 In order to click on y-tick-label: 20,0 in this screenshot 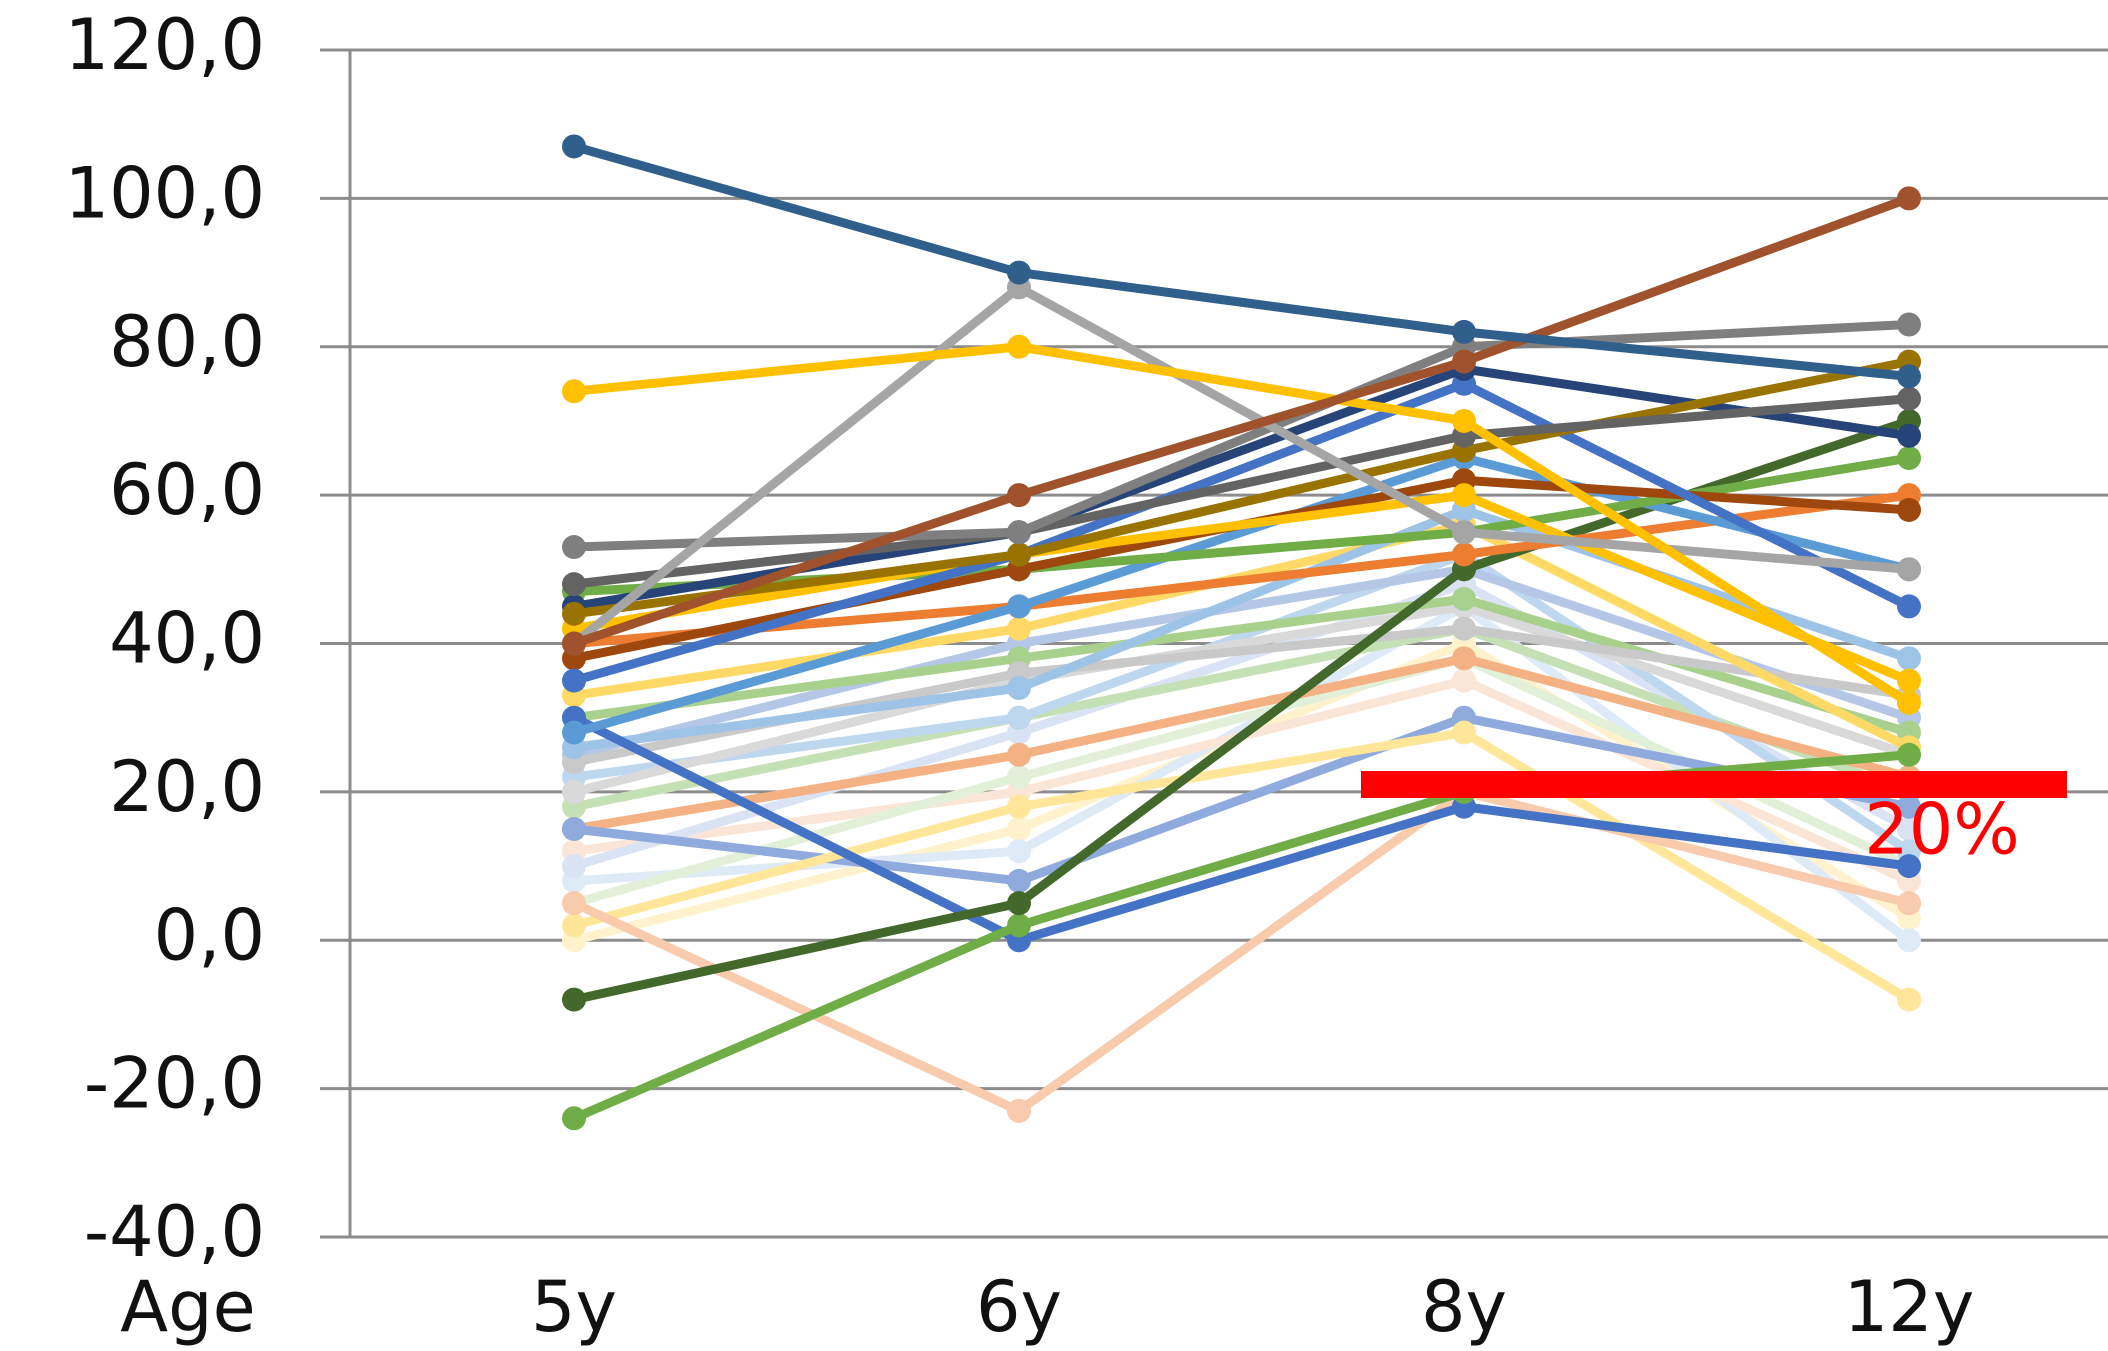, I will do `click(187, 787)`.